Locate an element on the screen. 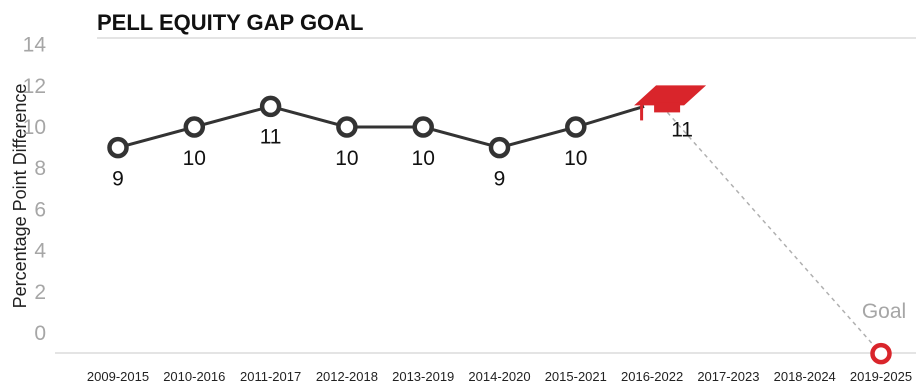 Image resolution: width=916 pixels, height=383 pixels. x-tick-label: 2009-2015 is located at coordinates (118, 376).